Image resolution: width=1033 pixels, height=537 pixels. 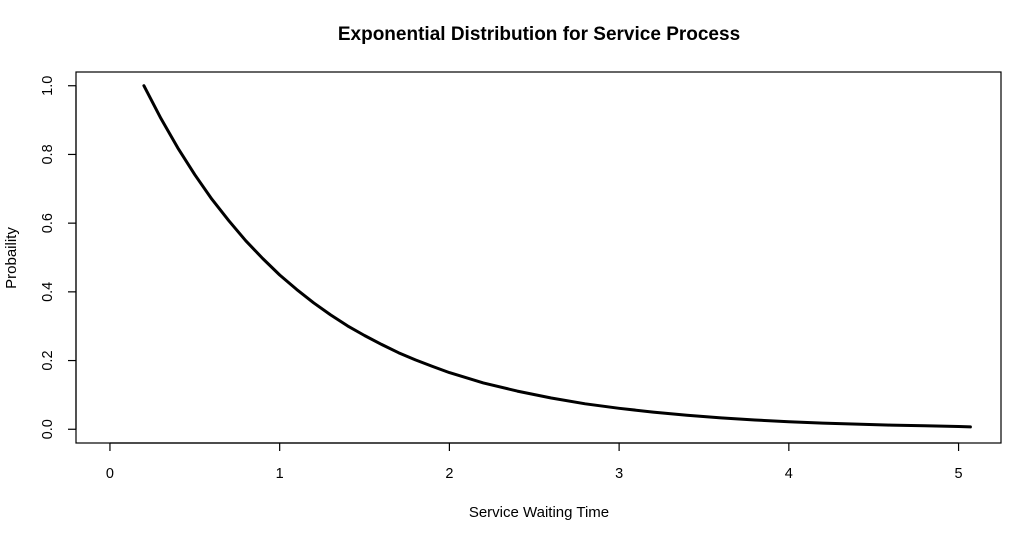 What do you see at coordinates (58, 257) in the screenshot?
I see `y-axis: 0.0 0.2 0.4 0.6 0.8 1.0` at bounding box center [58, 257].